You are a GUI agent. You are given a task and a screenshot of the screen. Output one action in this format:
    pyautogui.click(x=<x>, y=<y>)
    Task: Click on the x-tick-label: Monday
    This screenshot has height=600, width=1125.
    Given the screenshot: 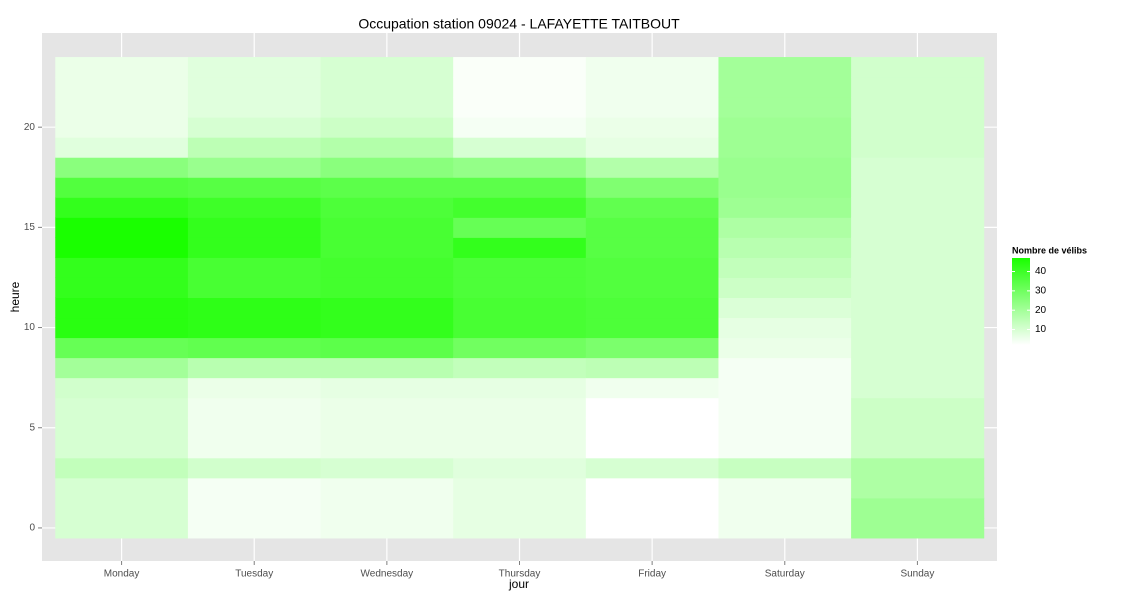 What is the action you would take?
    pyautogui.click(x=122, y=574)
    